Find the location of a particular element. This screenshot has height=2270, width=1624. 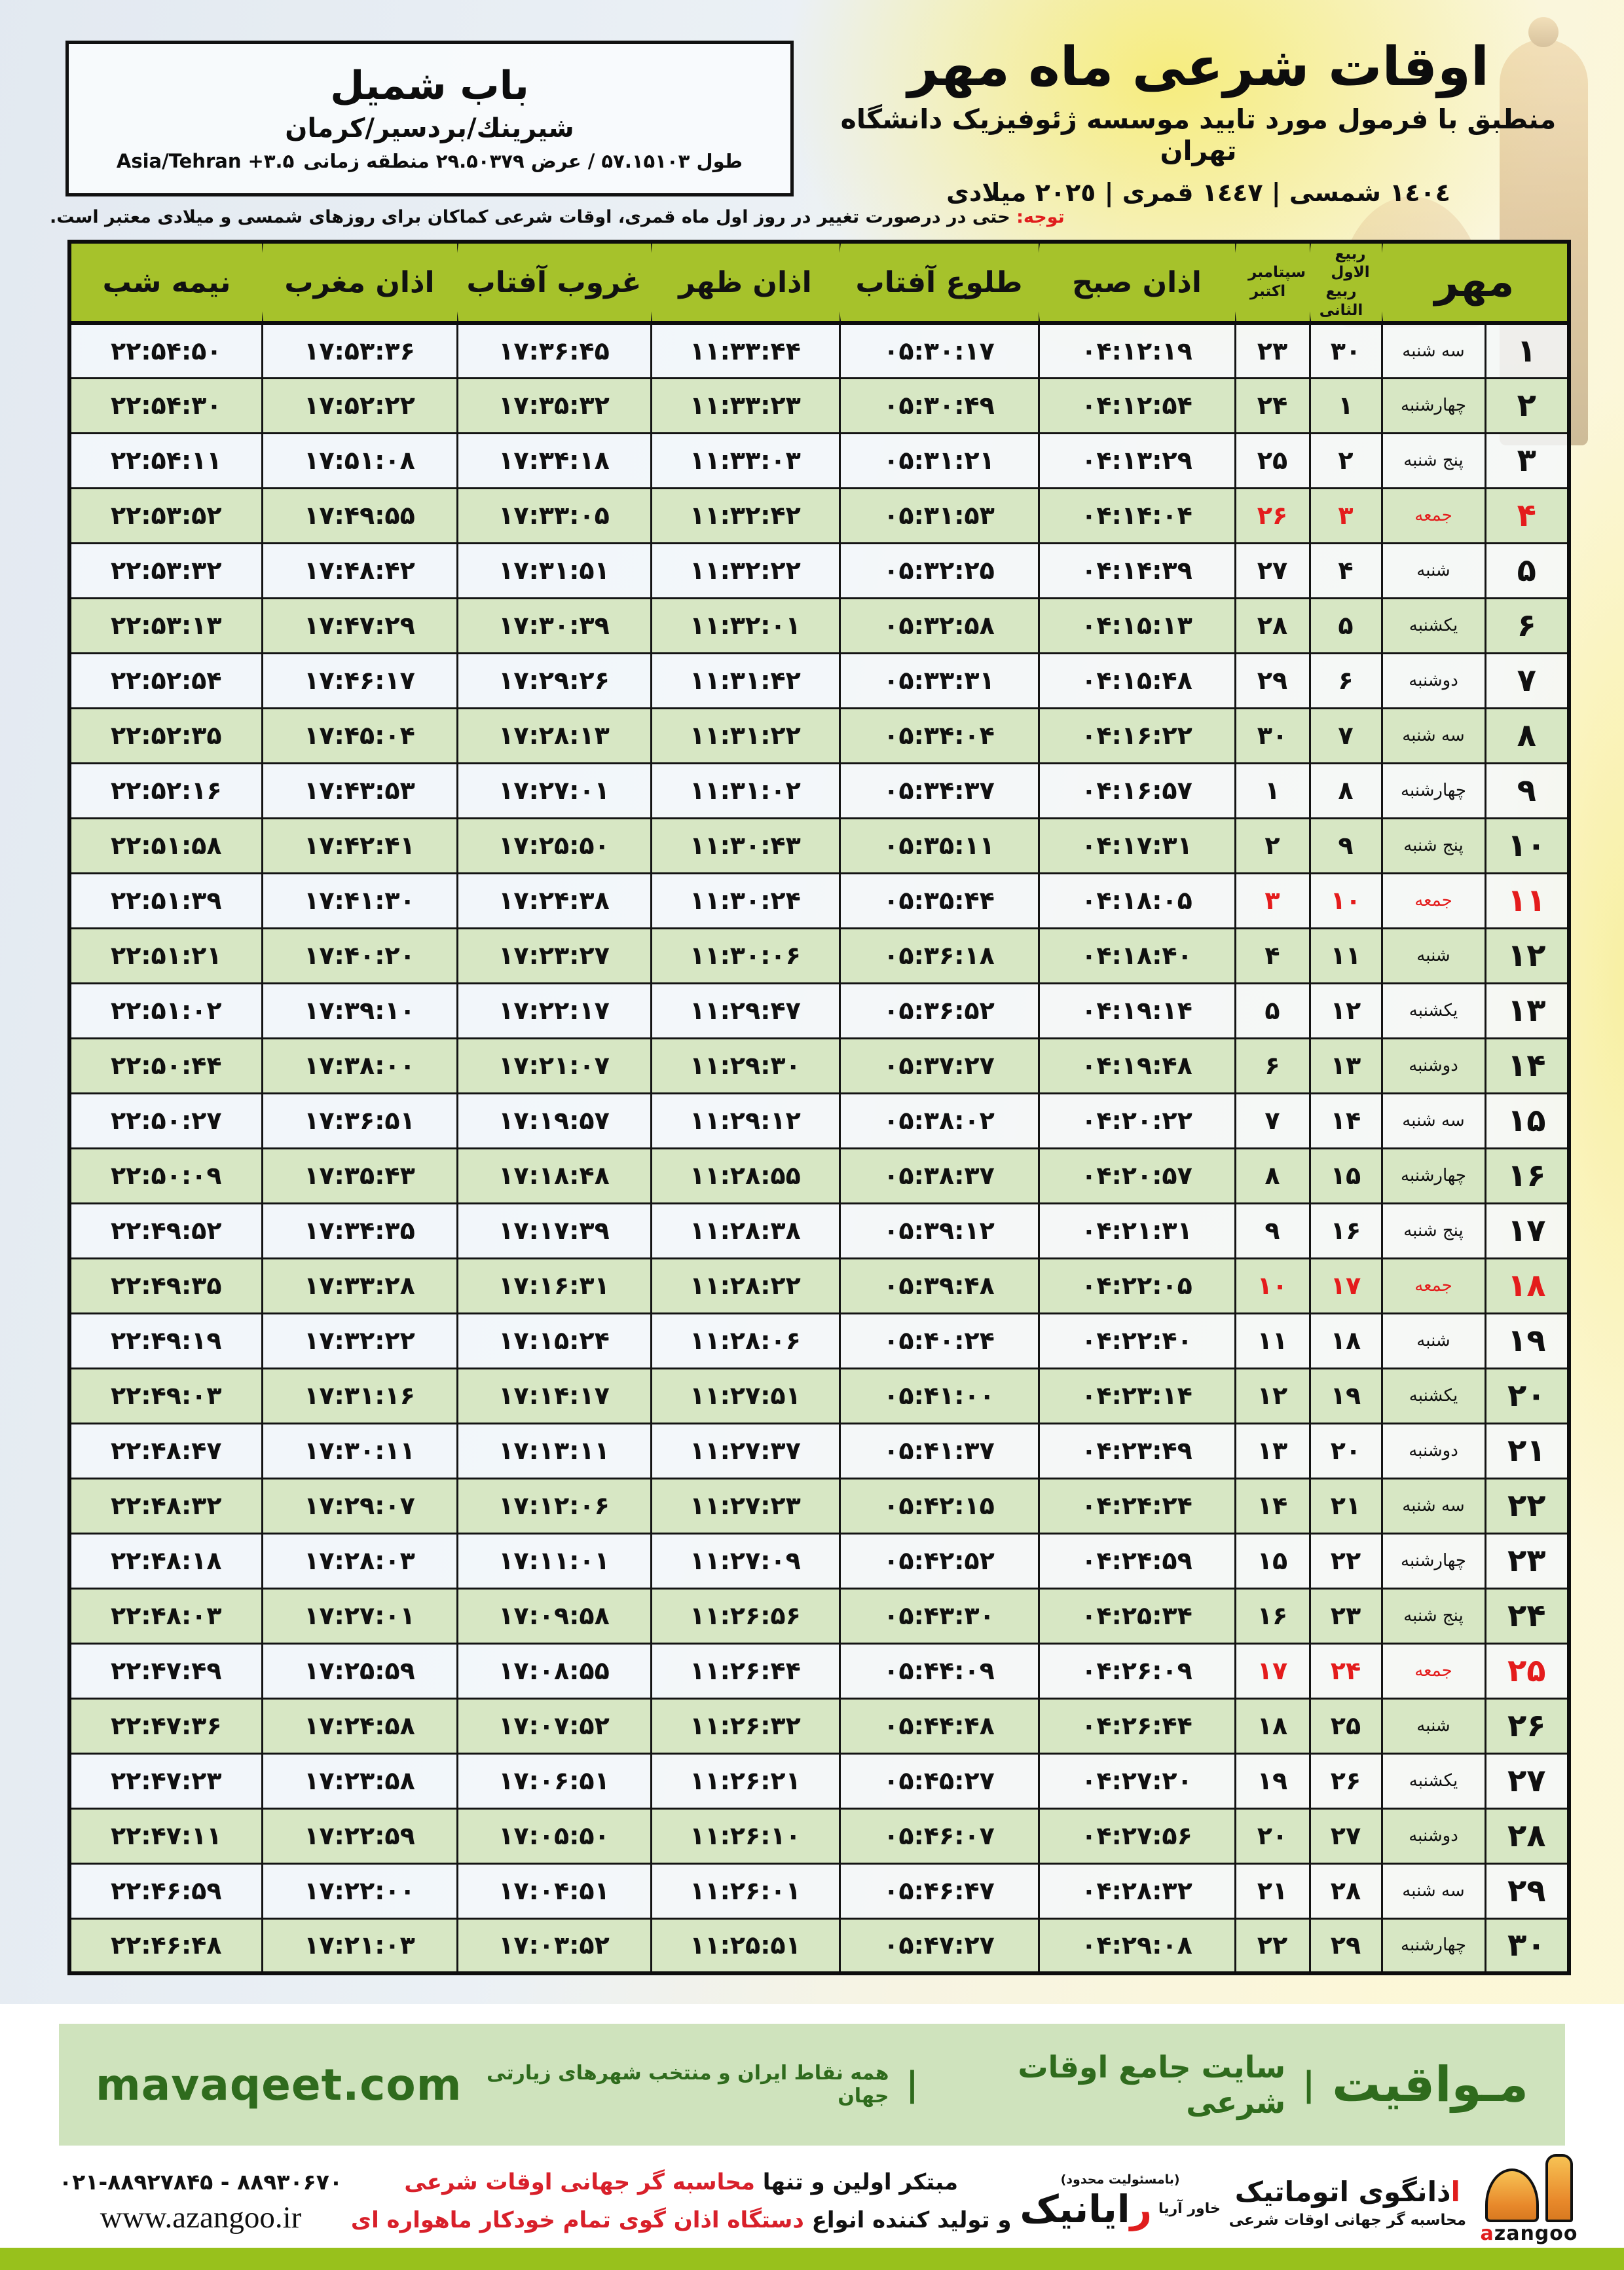

sunrise-time-cell: ۰۵:۳۶:۱۸ is located at coordinates (939, 955).